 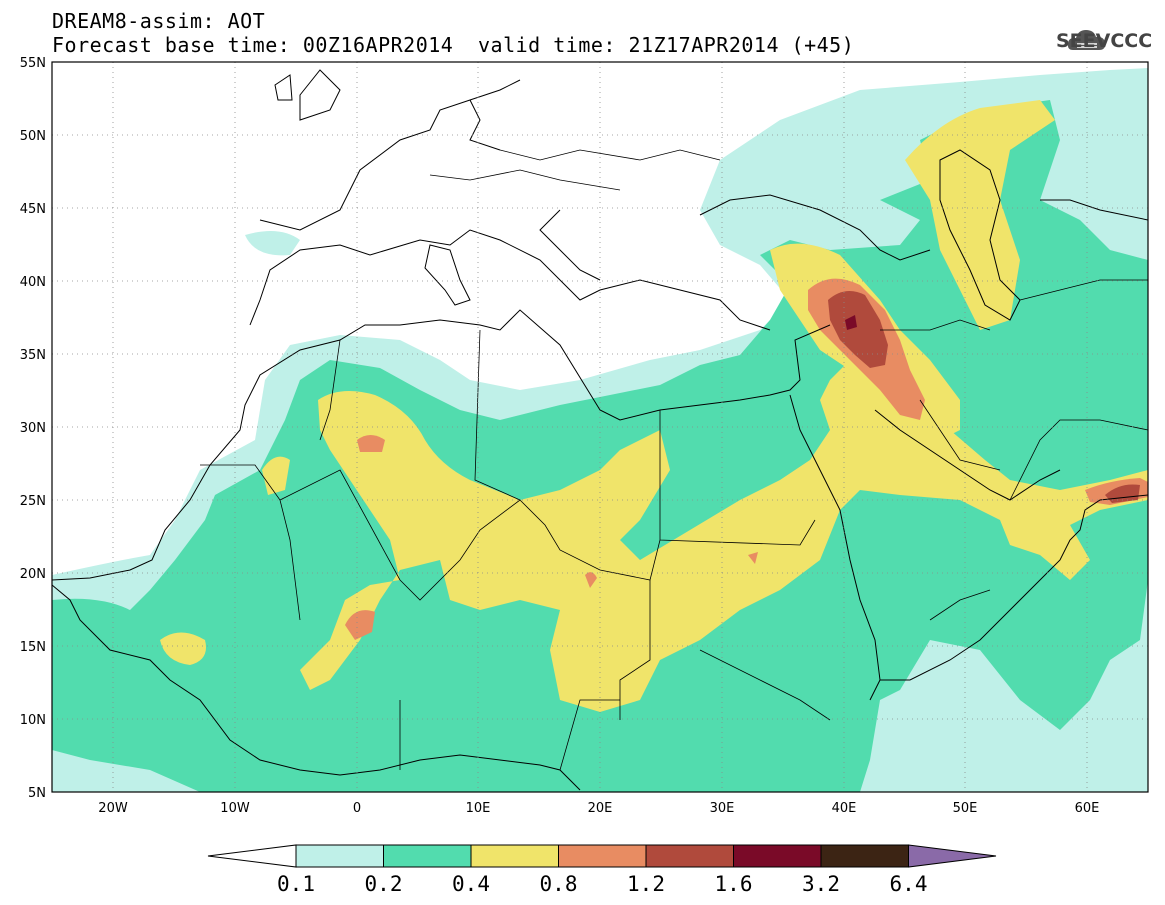 I want to click on colorbar-label: 0.4, so click(x=471, y=884).